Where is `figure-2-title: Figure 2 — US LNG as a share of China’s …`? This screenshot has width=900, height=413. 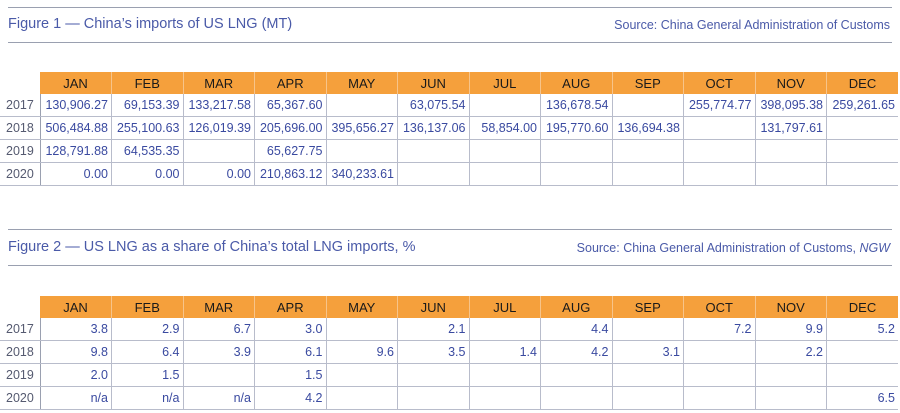 figure-2-title: Figure 2 — US LNG as a share of China’s … is located at coordinates (212, 247).